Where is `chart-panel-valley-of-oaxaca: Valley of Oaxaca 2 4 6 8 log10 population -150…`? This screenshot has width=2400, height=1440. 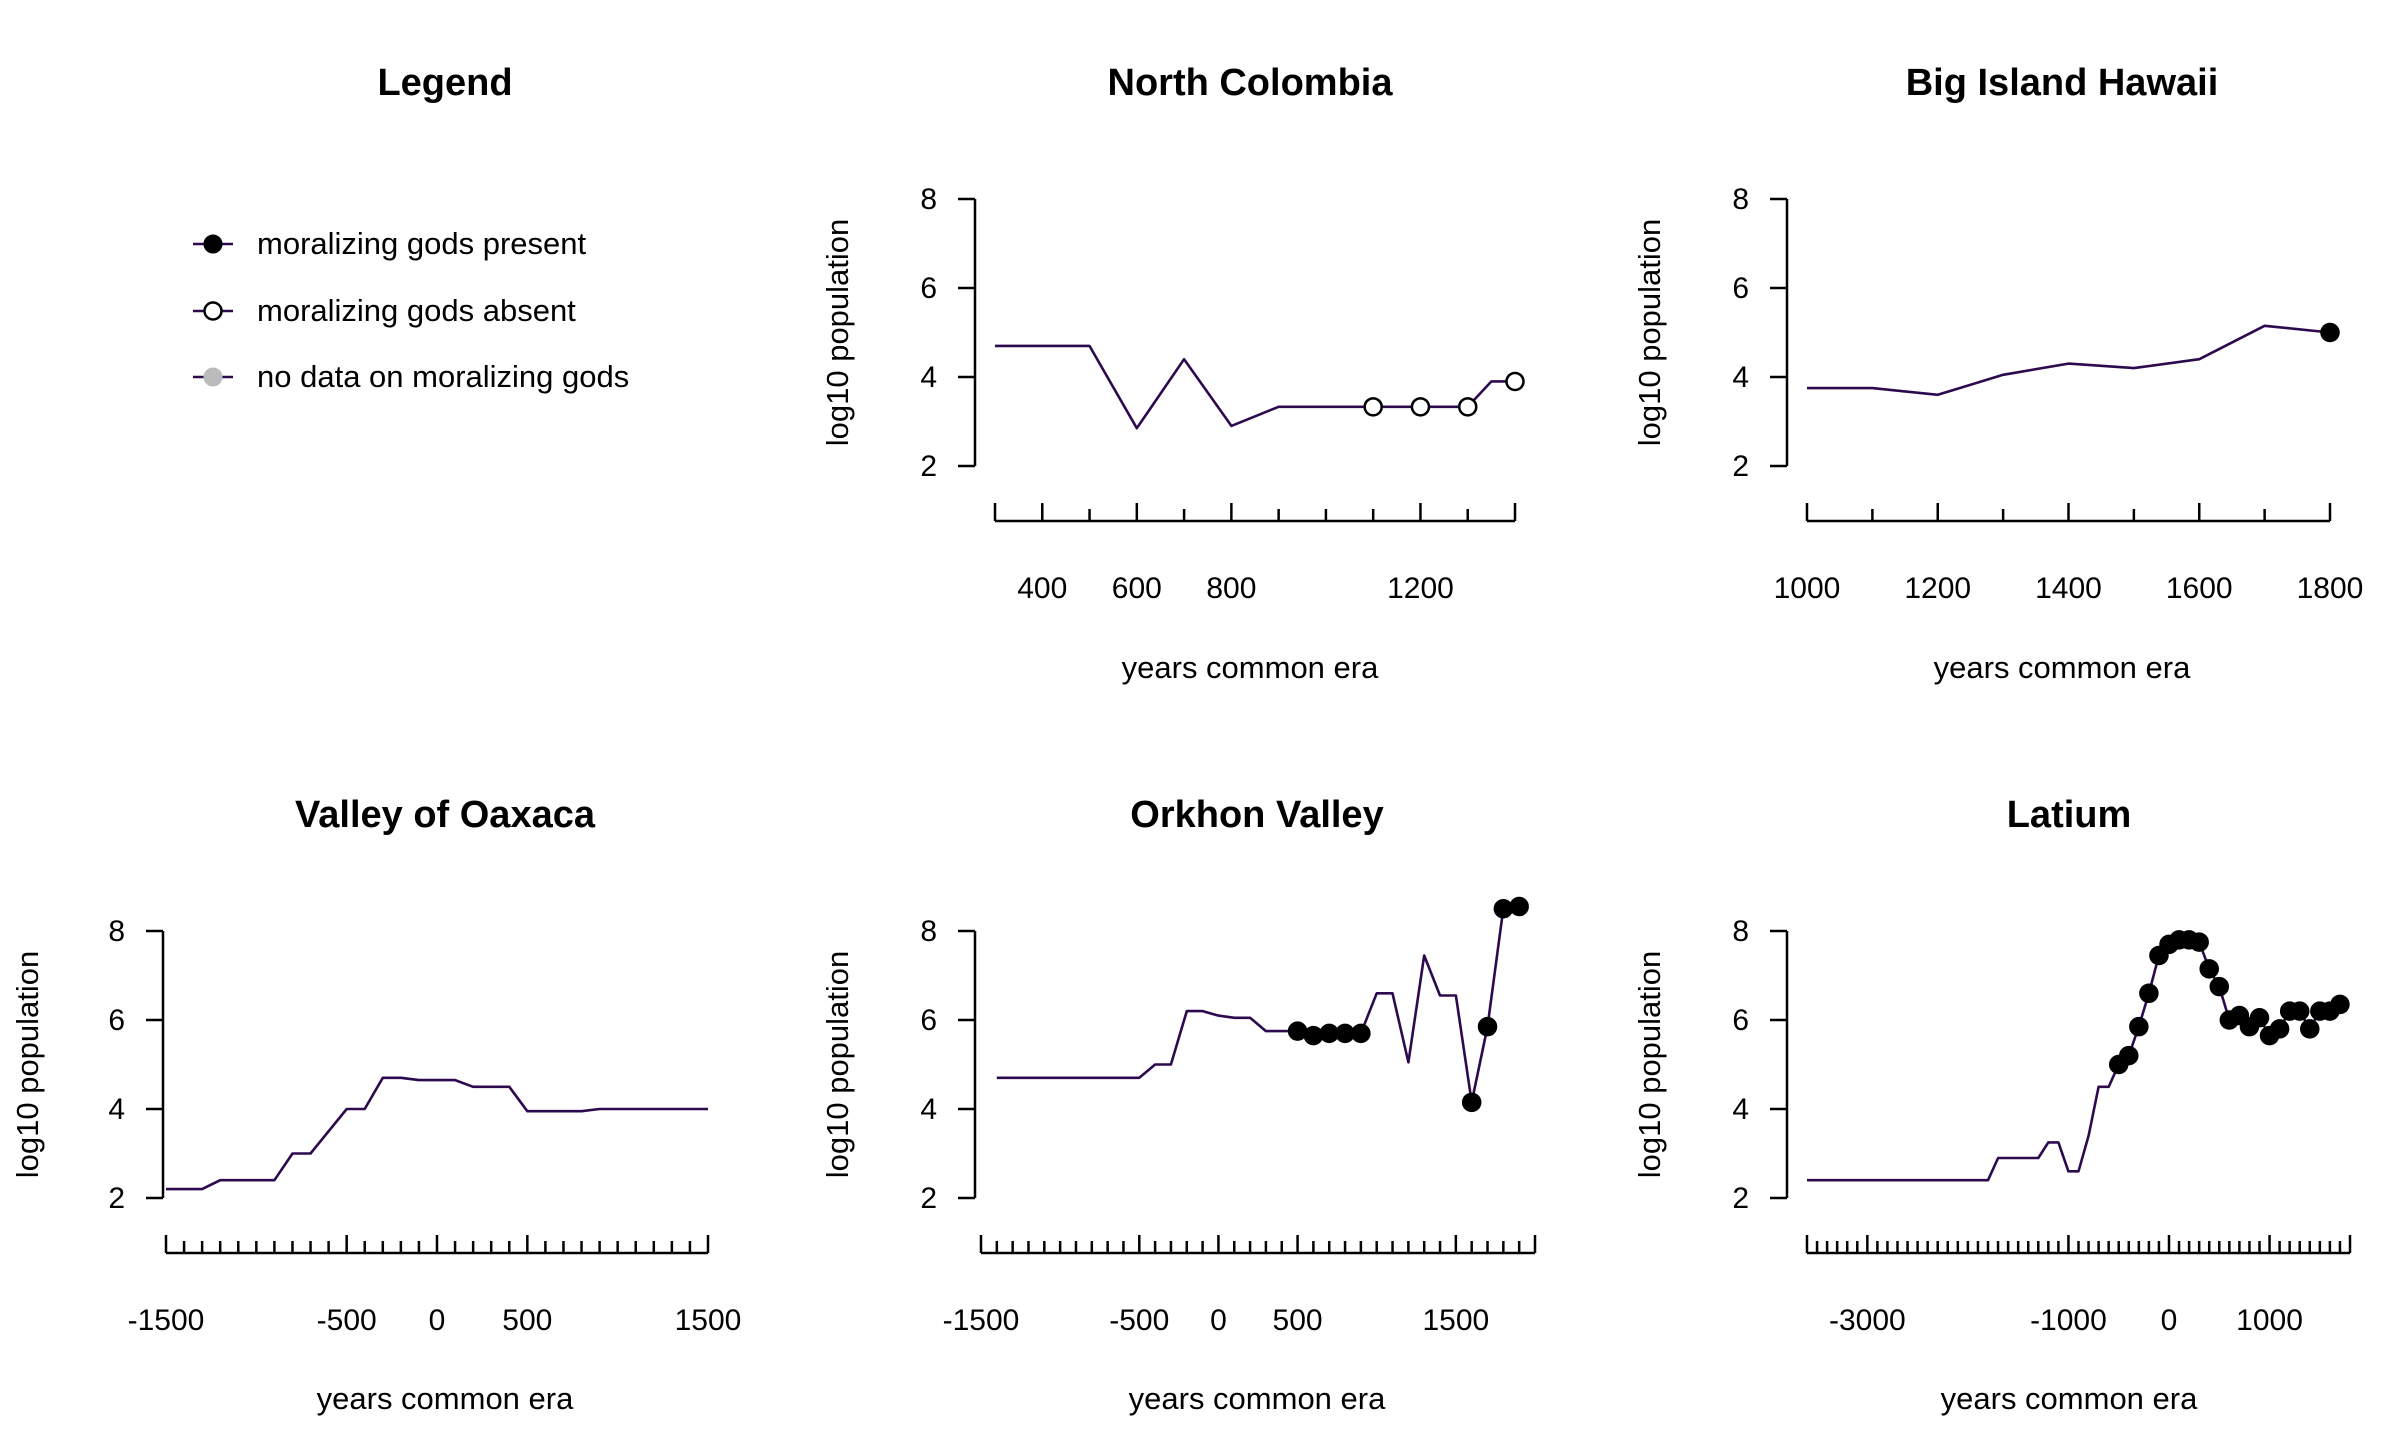
chart-panel-valley-of-oaxaca: Valley of Oaxaca 2 4 6 8 log10 population -150… is located at coordinates (375, 1105).